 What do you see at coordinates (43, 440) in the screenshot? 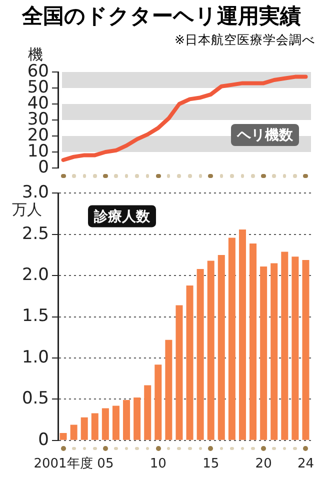
I see `y-tick-label: 0` at bounding box center [43, 440].